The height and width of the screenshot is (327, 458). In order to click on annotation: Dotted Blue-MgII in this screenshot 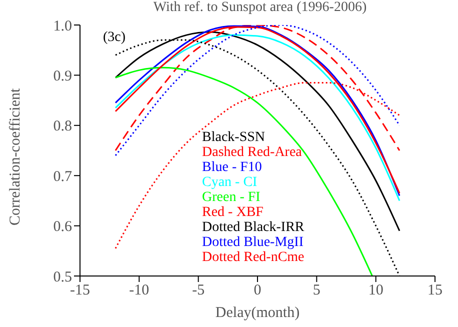, I will do `click(253, 242)`.